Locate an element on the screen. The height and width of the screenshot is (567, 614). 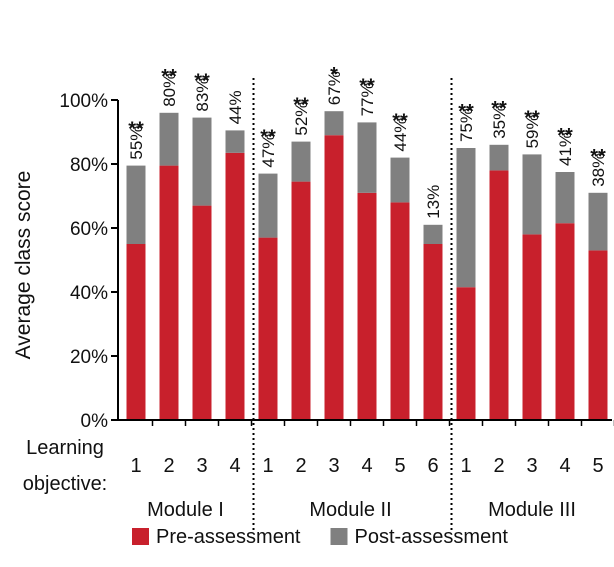
module-label: Module I is located at coordinates (185, 510).